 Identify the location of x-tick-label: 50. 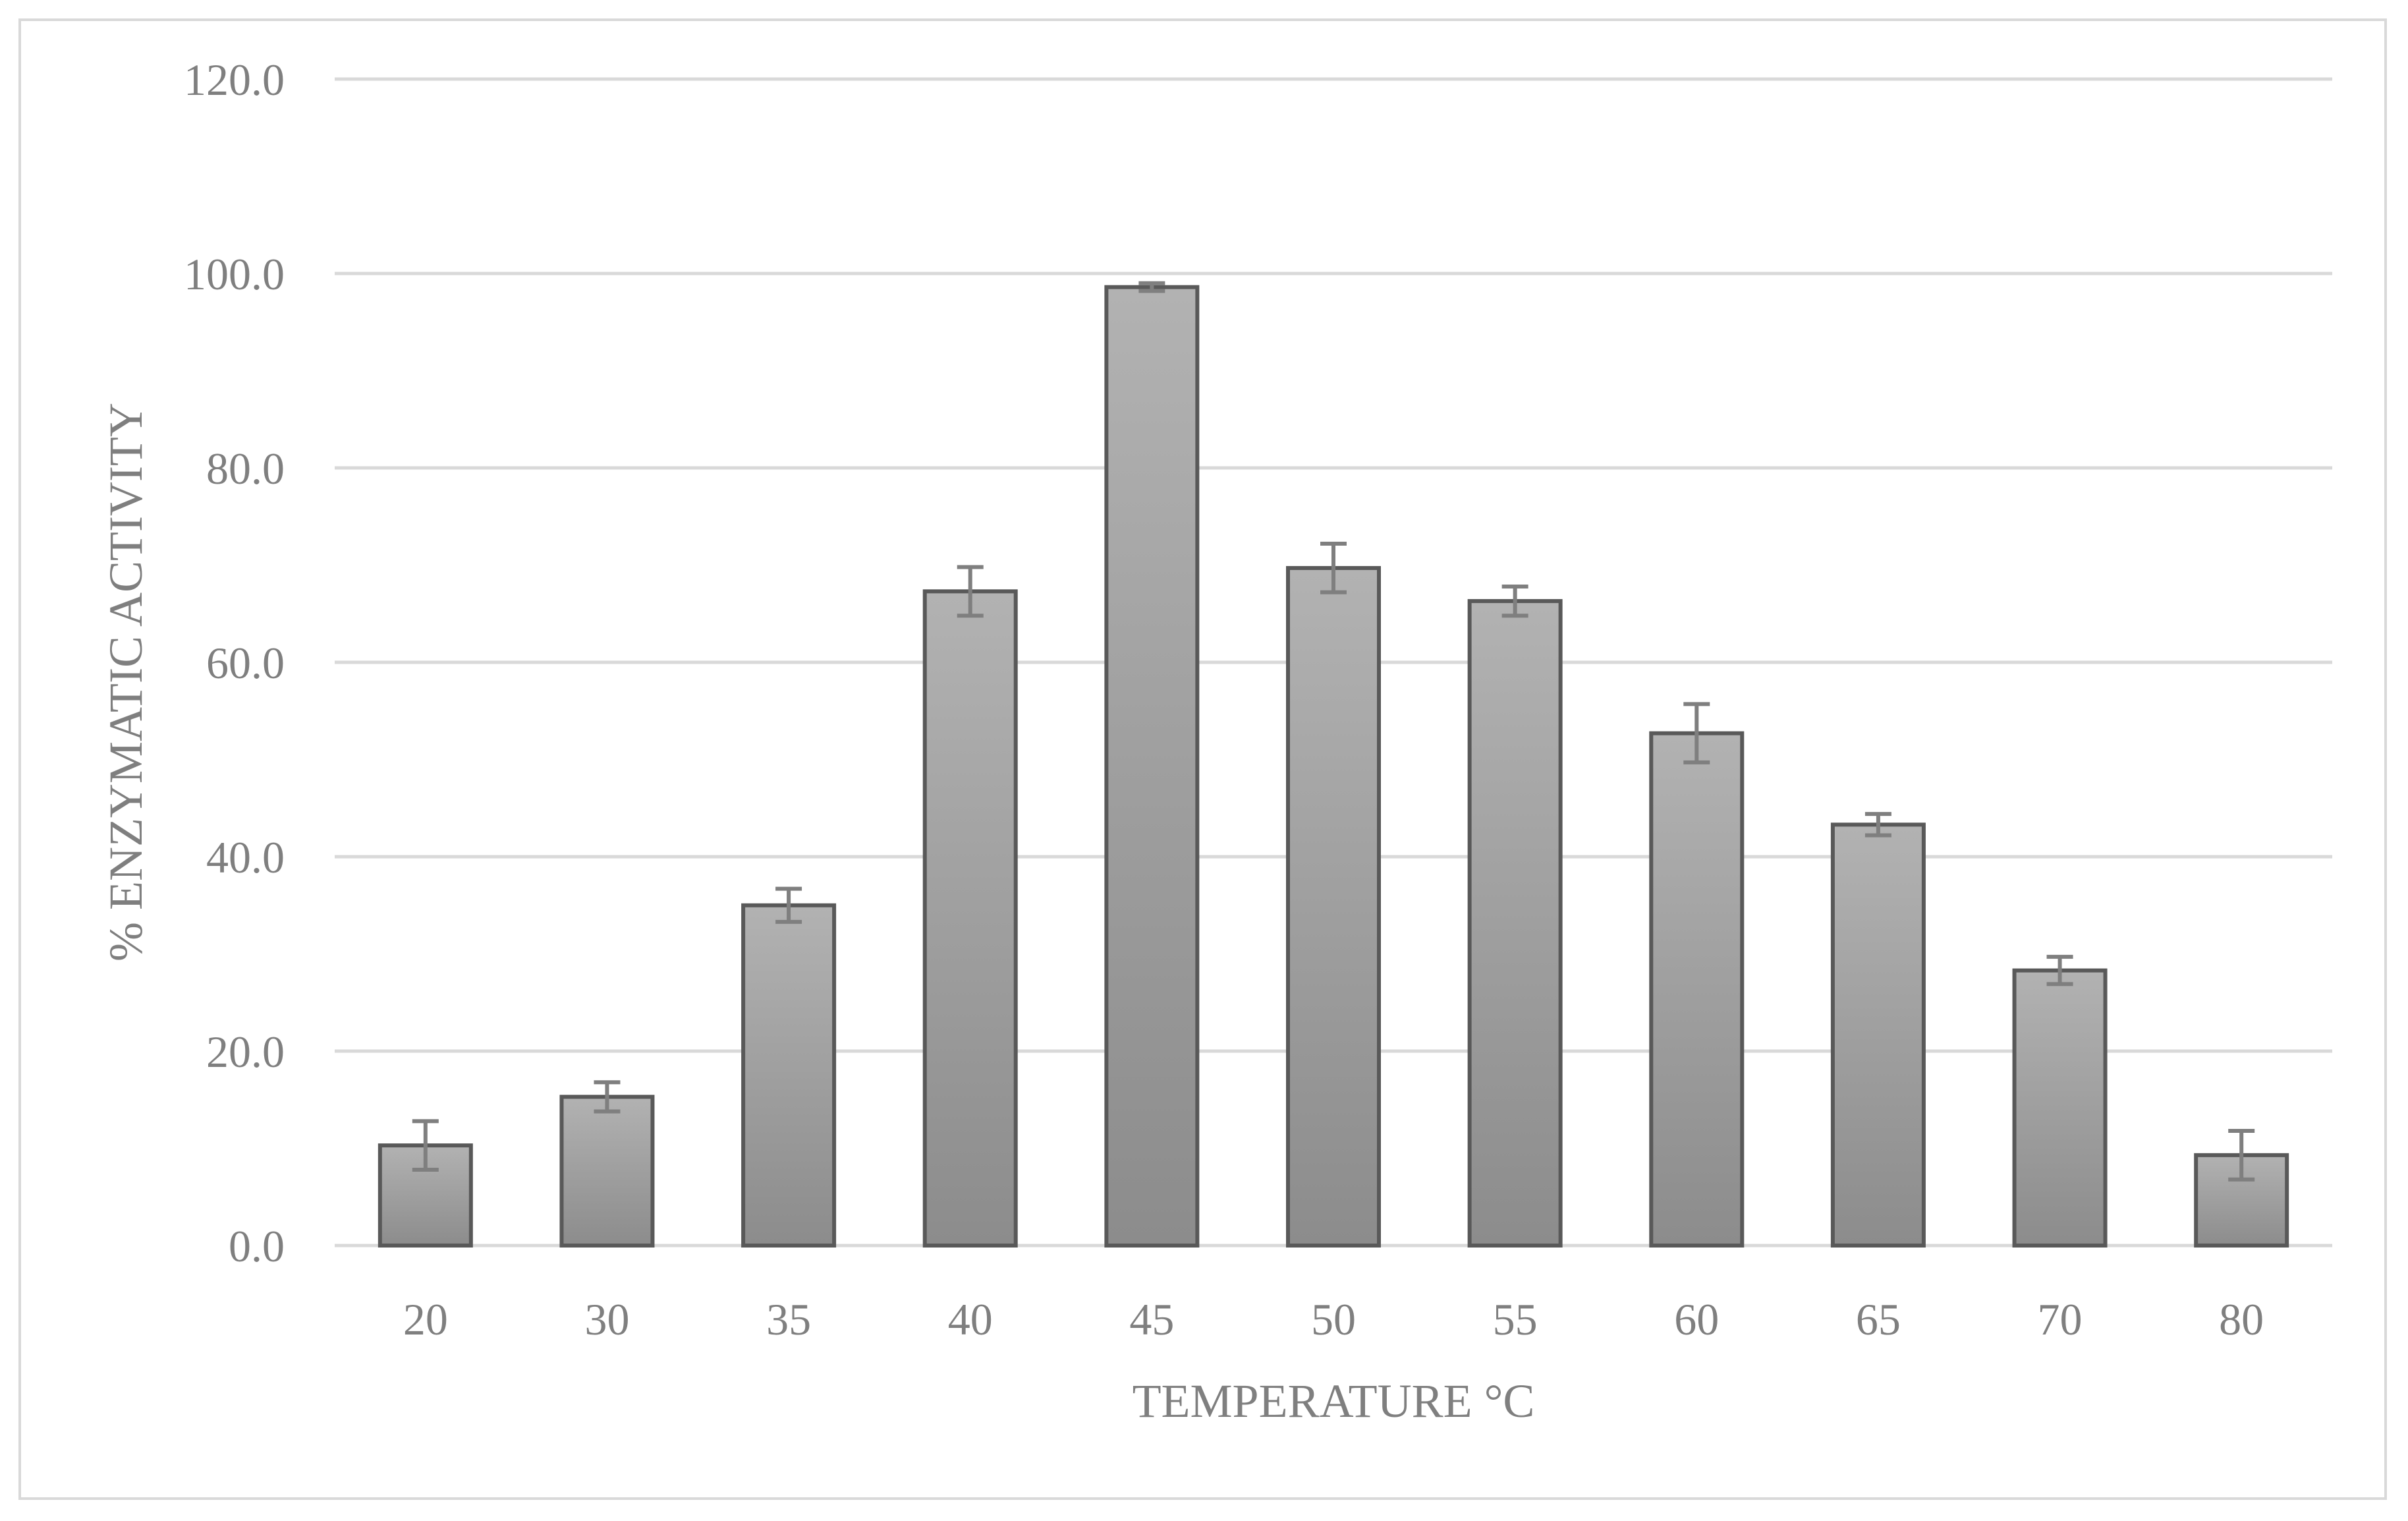
(1333, 1319).